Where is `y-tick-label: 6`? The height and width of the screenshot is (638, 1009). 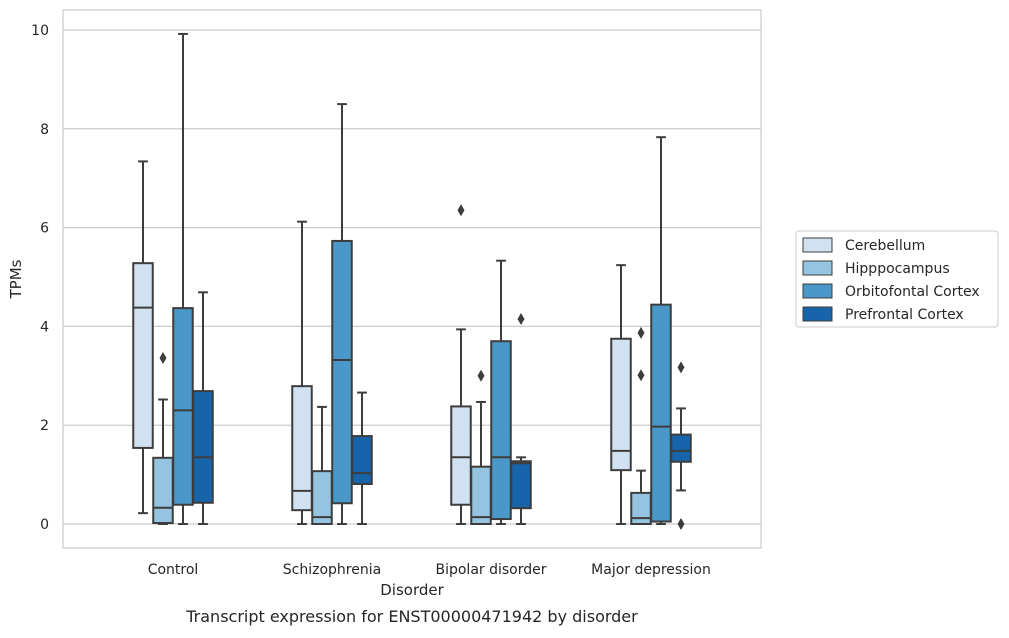 y-tick-label: 6 is located at coordinates (44, 229).